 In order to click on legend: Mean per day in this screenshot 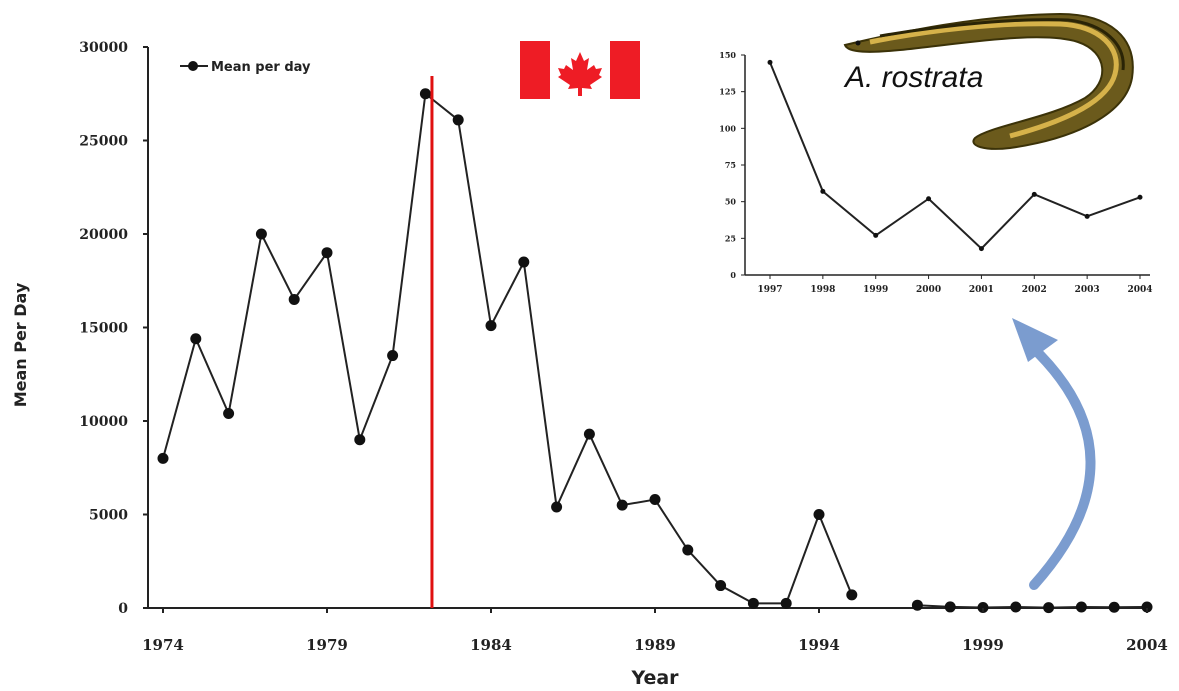, I will do `click(245, 67)`.